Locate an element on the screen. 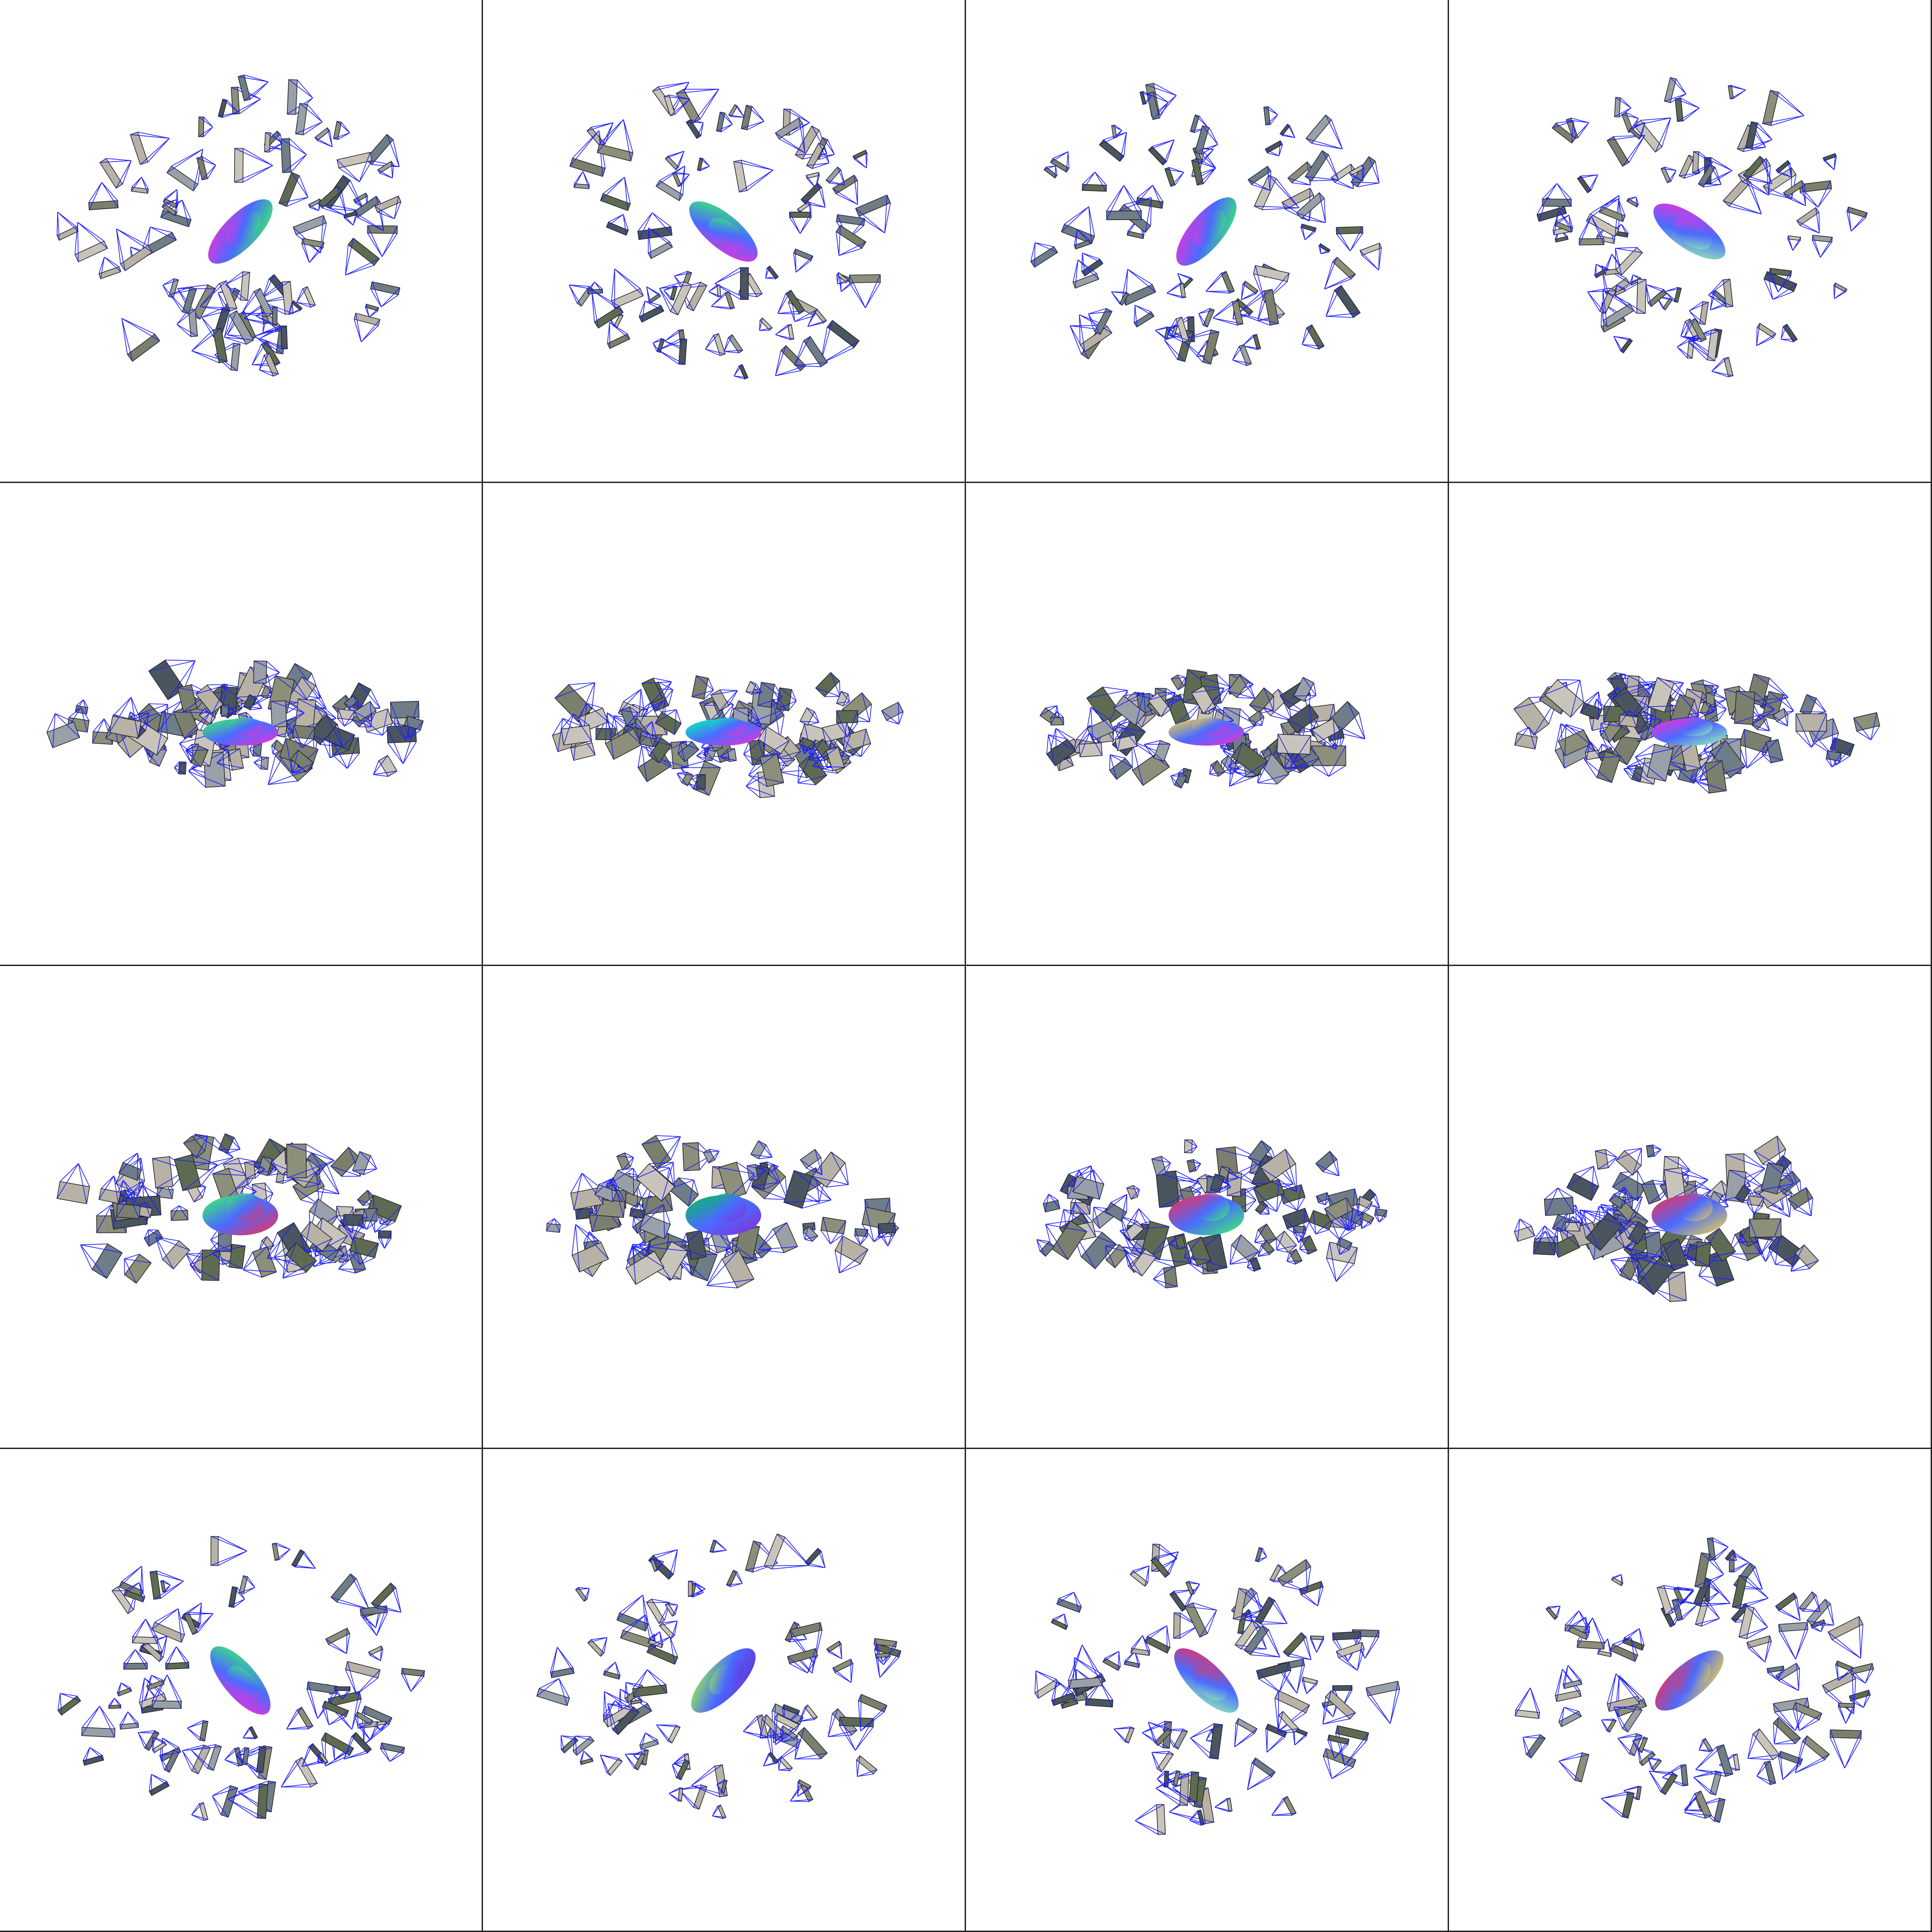 Image resolution: width=1932 pixels, height=1932 pixels. car-cabin is located at coordinates (728, 727).